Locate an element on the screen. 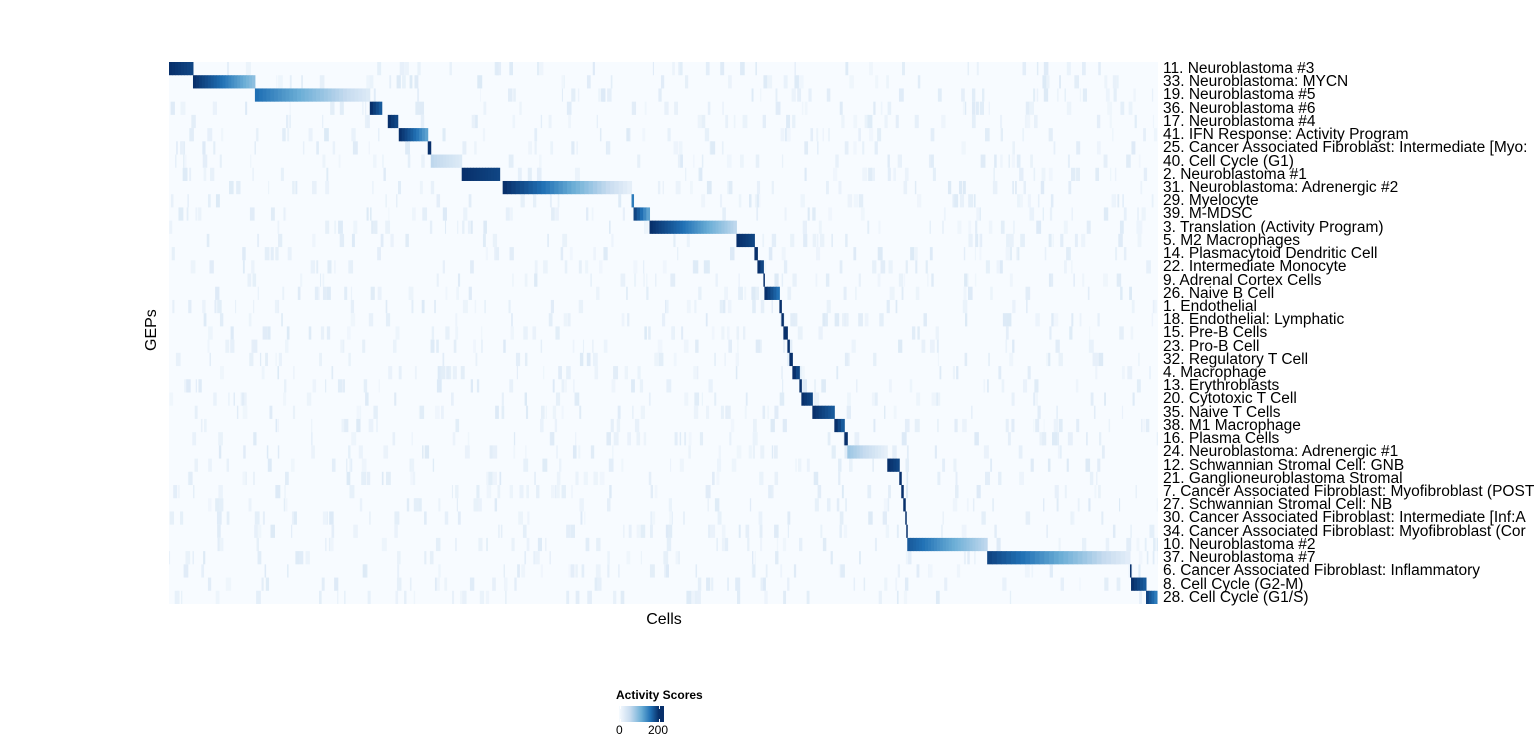 The height and width of the screenshot is (743, 1540). row-label: 29. Myelocyte is located at coordinates (1211, 201).